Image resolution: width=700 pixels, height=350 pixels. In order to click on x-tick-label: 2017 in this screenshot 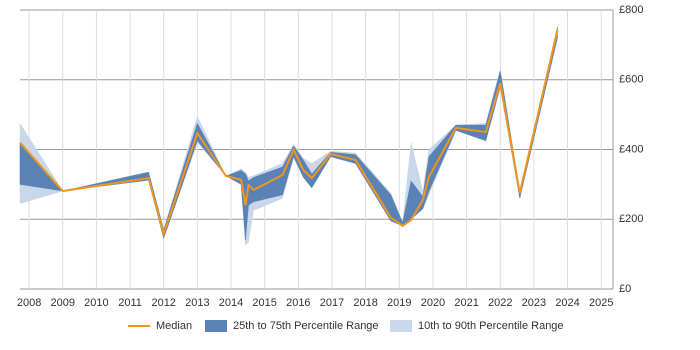, I will do `click(332, 303)`.